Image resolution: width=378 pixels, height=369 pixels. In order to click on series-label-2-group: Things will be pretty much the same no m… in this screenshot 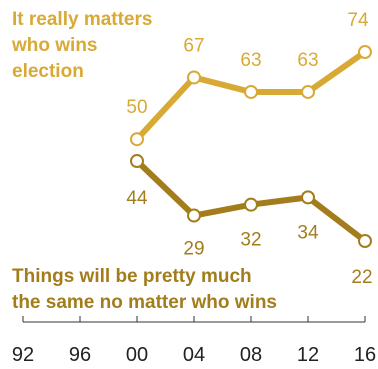, I will do `click(144, 289)`.